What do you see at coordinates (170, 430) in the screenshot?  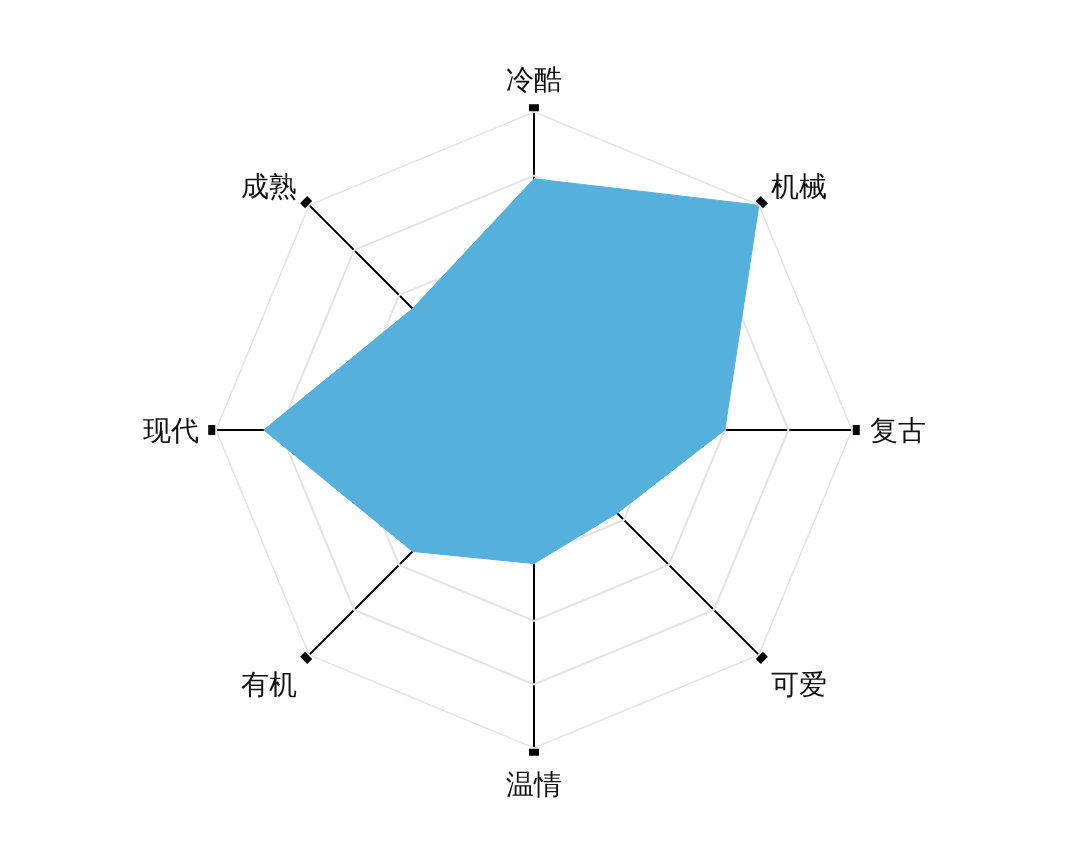 I see `spoke-label: 现代` at bounding box center [170, 430].